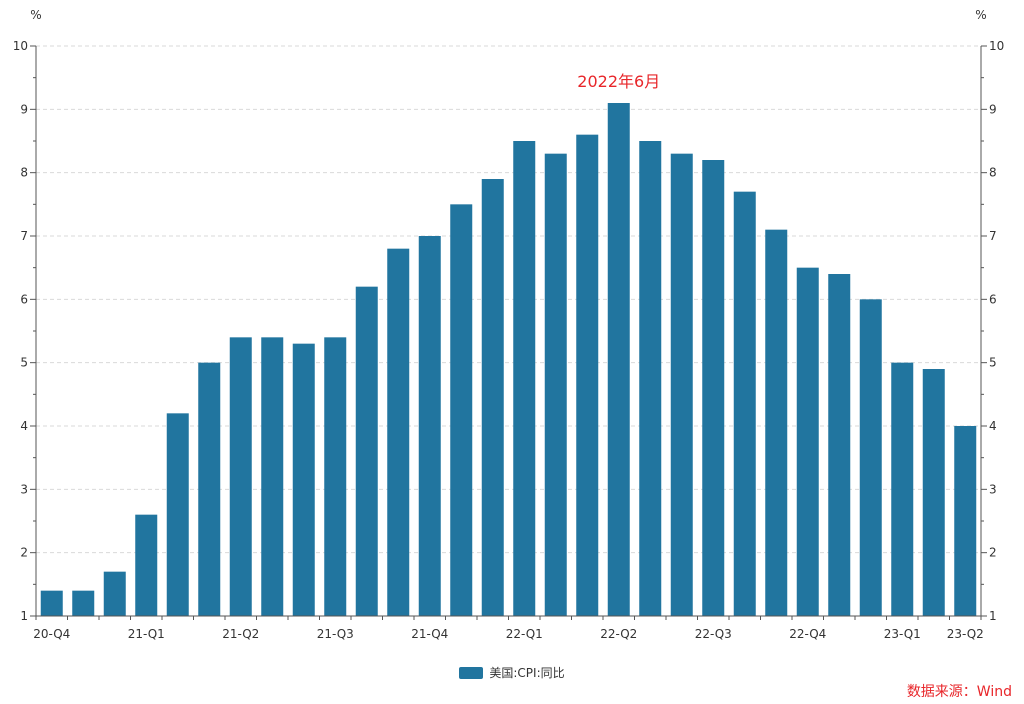 The height and width of the screenshot is (704, 1024). Describe the element at coordinates (993, 109) in the screenshot. I see `y-tick-label-right: 9` at that location.